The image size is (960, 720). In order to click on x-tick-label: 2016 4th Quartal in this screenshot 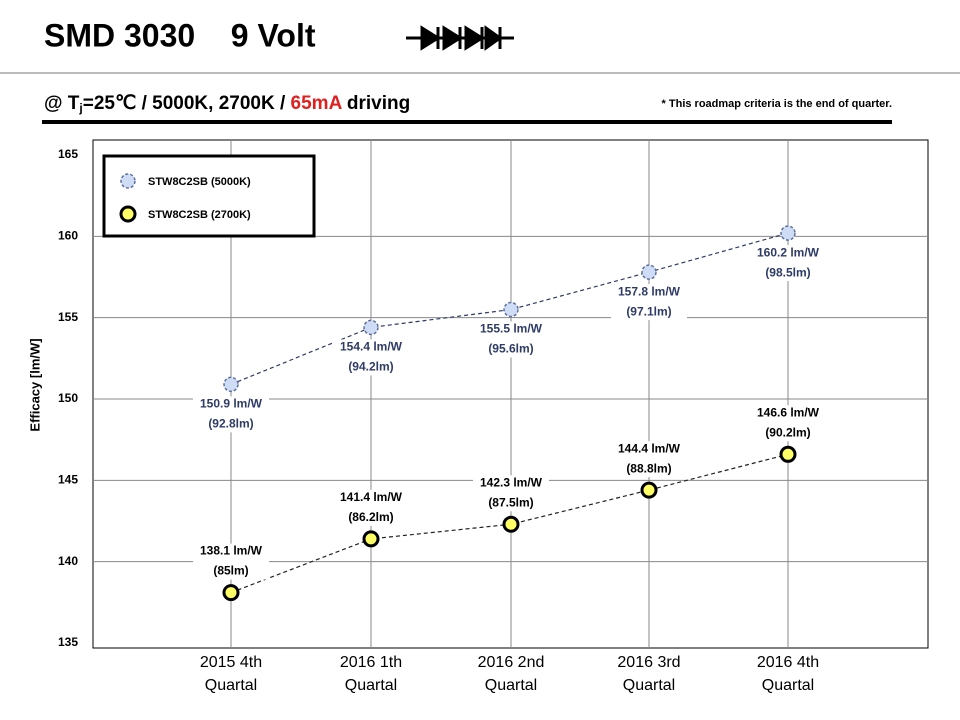, I will do `click(788, 674)`.